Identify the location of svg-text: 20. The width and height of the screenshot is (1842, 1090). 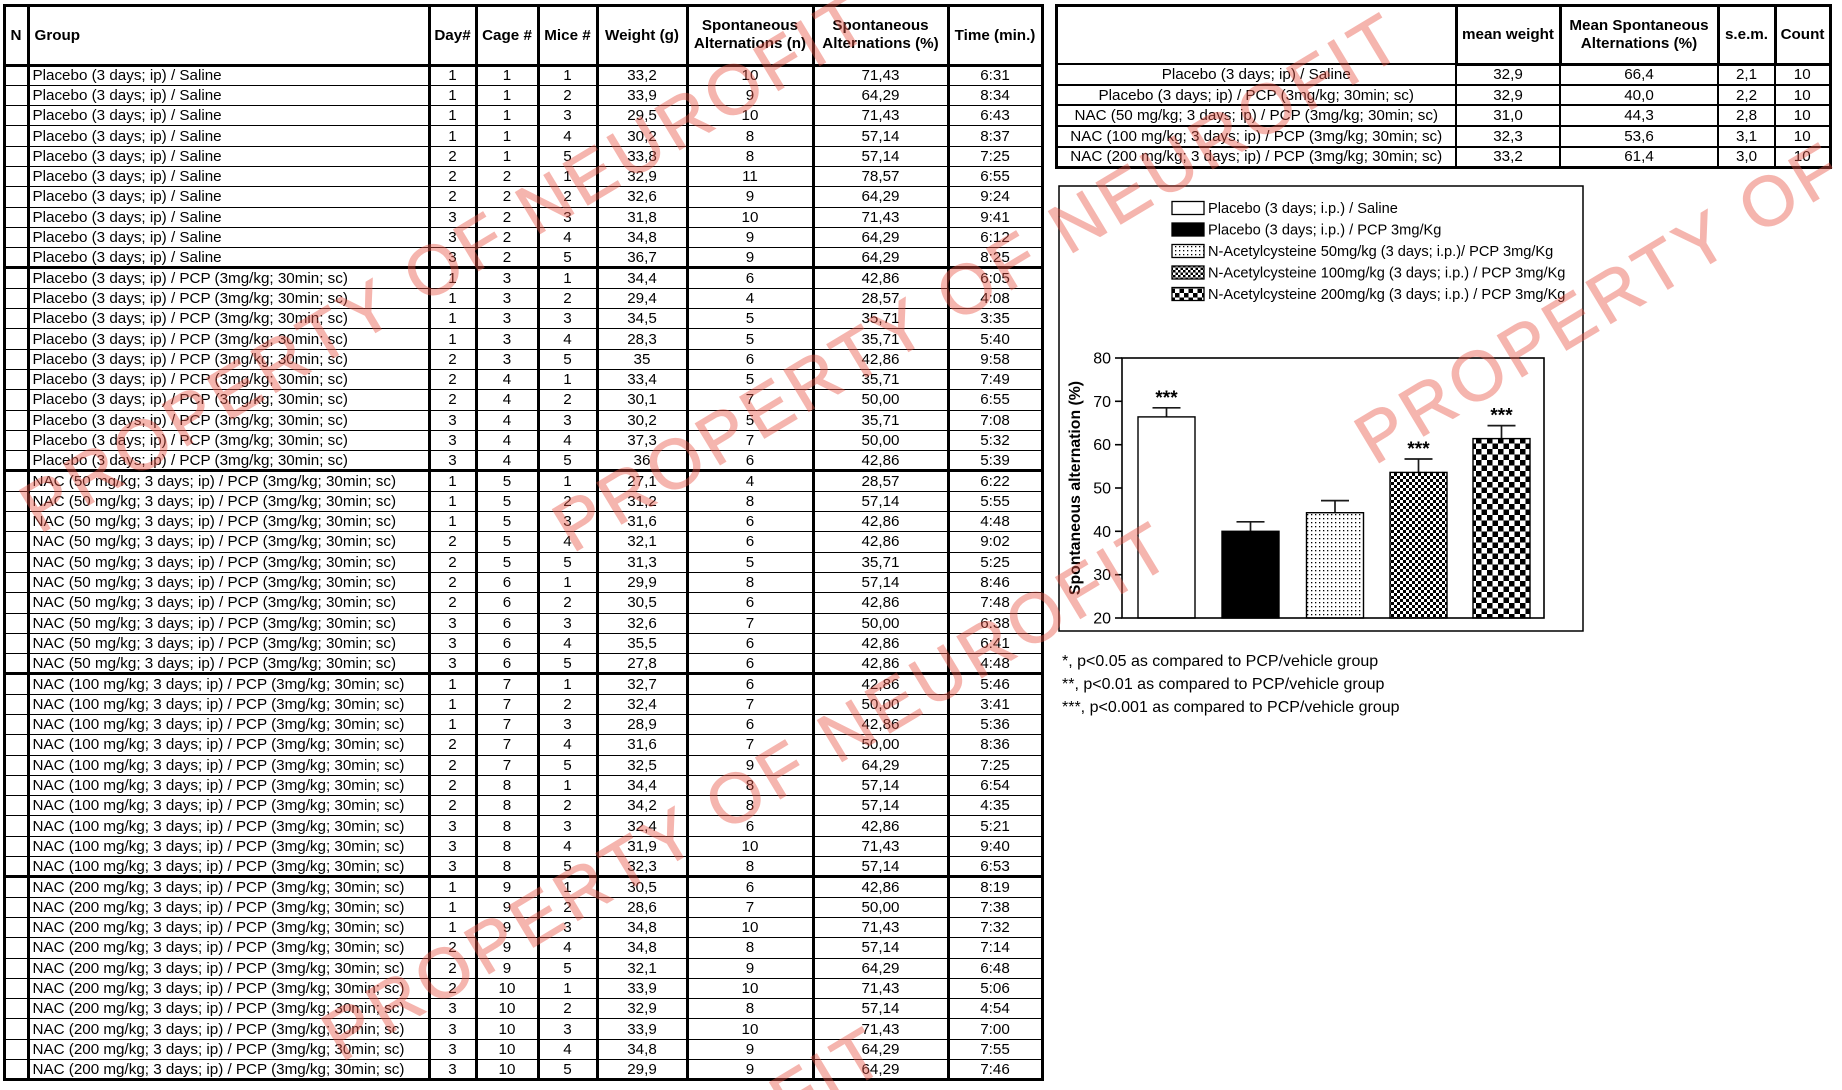
(1102, 619).